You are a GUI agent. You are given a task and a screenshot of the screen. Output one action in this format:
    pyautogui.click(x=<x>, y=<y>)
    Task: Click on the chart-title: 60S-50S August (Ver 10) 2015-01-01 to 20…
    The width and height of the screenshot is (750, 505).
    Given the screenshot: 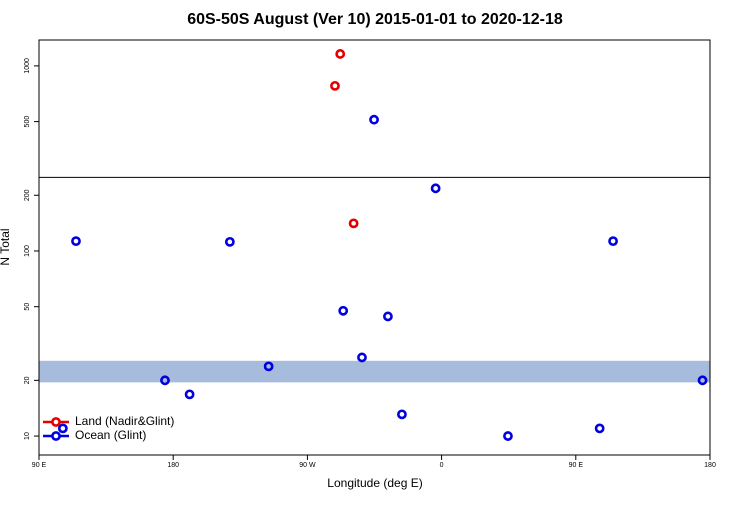 What is the action you would take?
    pyautogui.click(x=375, y=19)
    